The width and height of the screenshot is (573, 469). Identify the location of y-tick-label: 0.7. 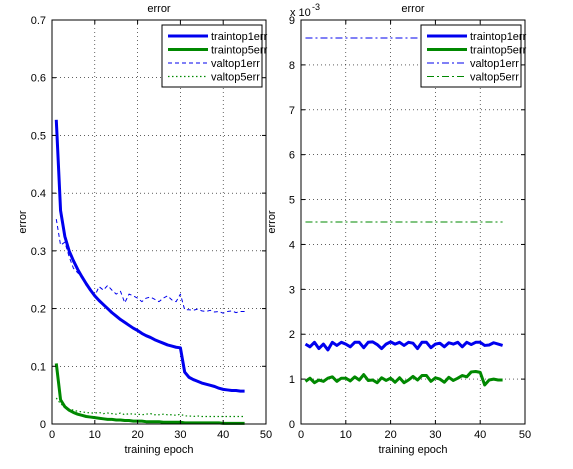
(38, 21).